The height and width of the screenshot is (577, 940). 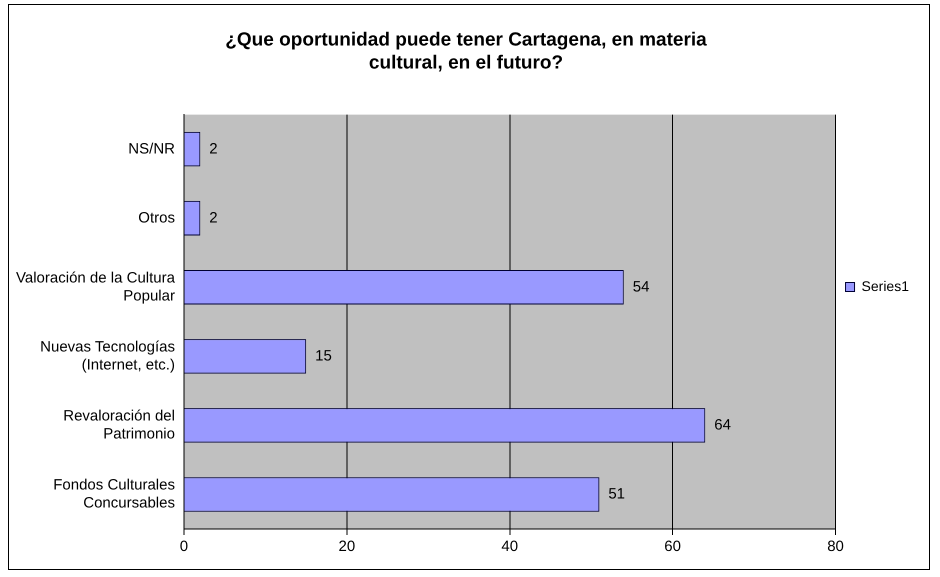 I want to click on x-tick-label: 60, so click(x=672, y=547).